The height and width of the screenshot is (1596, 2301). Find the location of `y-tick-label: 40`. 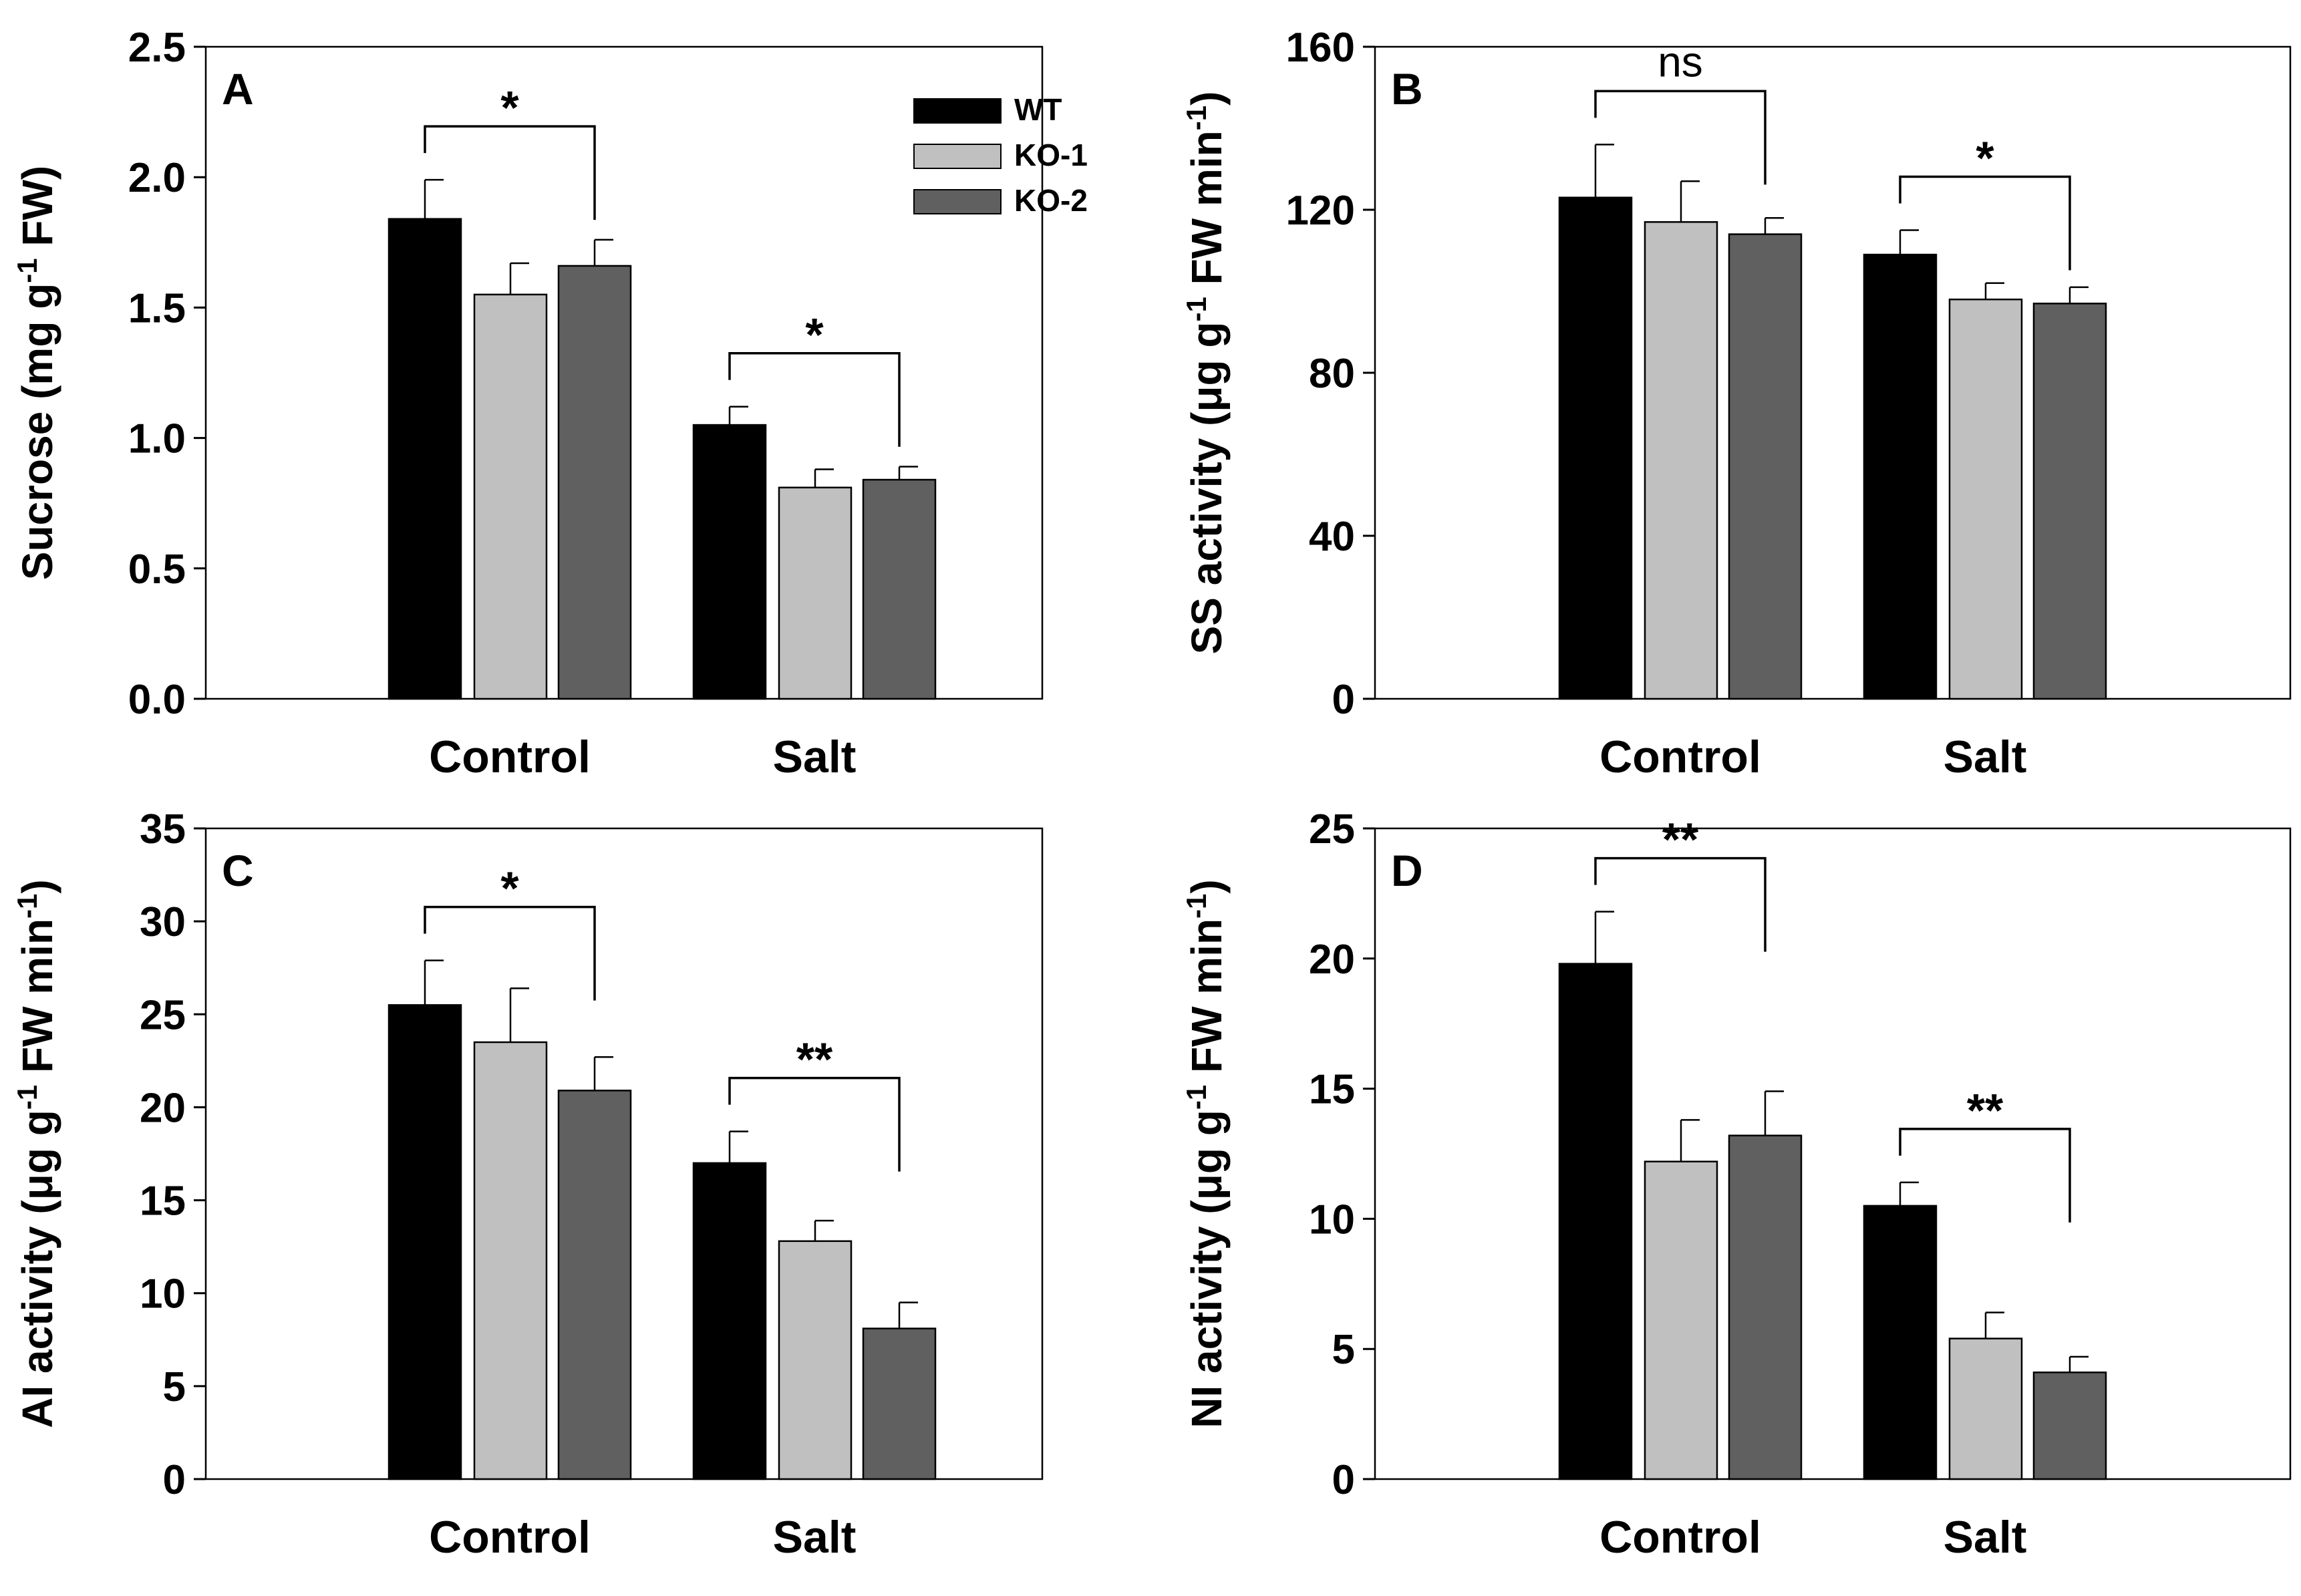

y-tick-label: 40 is located at coordinates (1332, 537).